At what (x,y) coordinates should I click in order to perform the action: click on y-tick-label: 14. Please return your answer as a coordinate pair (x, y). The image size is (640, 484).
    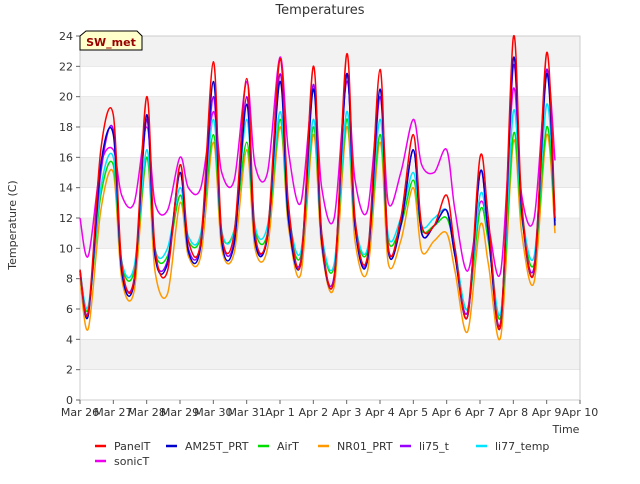
    Looking at the image, I should click on (66, 188).